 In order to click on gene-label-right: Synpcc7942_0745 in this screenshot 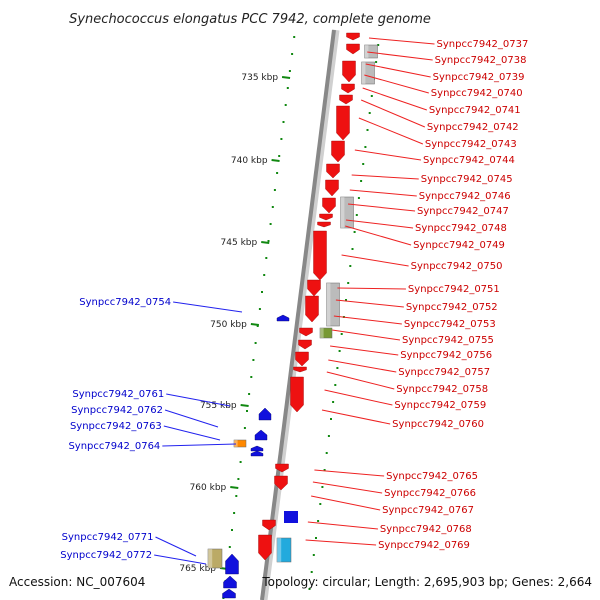, I will do `click(467, 179)`.